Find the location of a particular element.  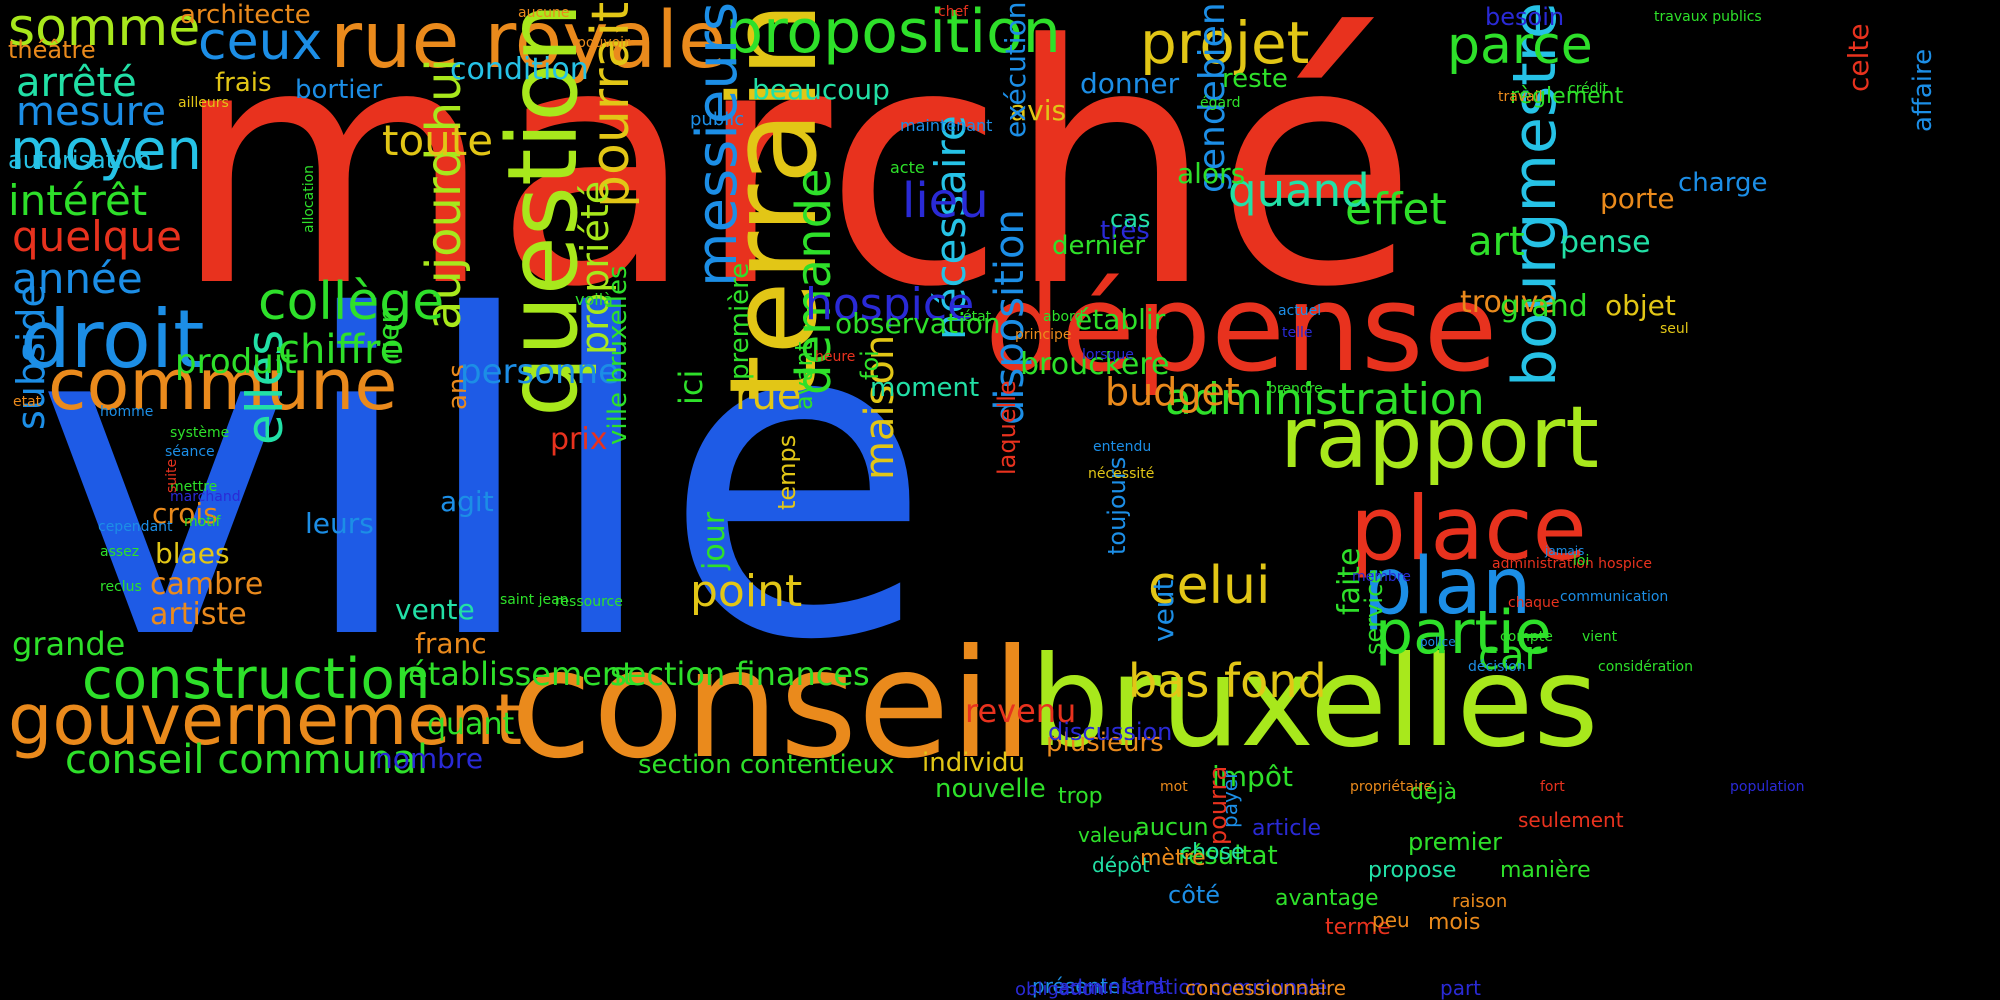

cloud-word: collège is located at coordinates (351, 302).